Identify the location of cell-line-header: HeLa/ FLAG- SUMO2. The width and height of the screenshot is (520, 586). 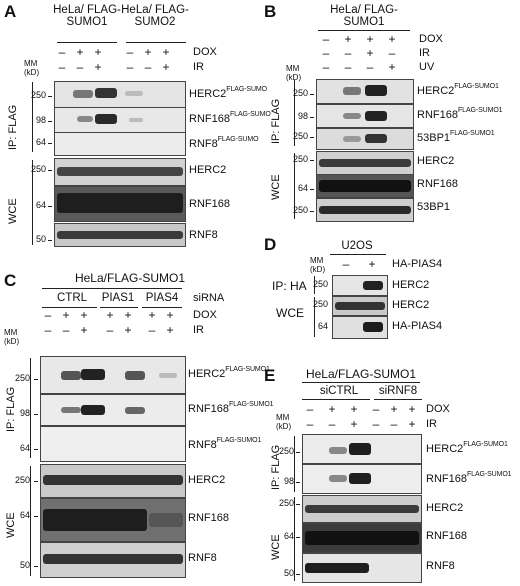
(155, 16).